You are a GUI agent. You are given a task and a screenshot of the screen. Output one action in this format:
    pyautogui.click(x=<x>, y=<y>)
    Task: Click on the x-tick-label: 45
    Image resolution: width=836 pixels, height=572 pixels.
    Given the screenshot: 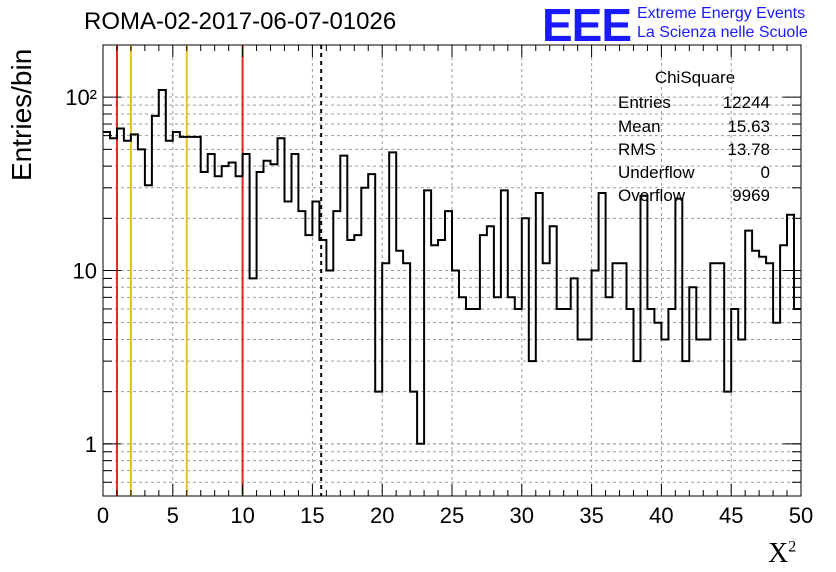 What is the action you would take?
    pyautogui.click(x=731, y=515)
    